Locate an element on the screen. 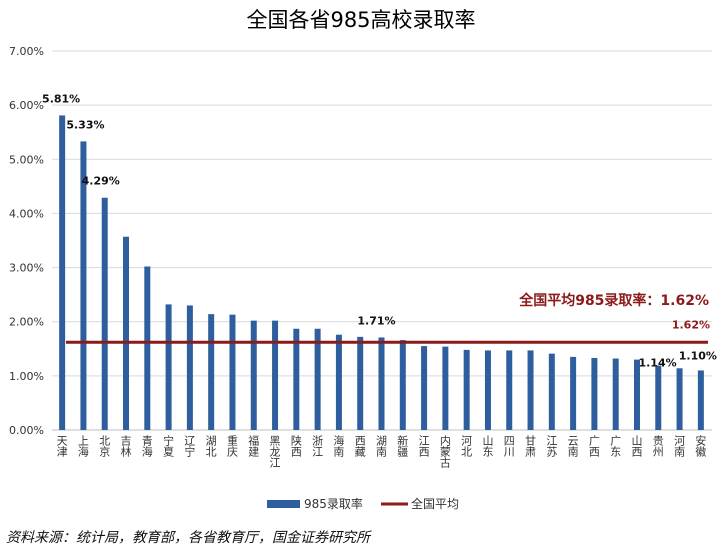 This screenshot has height=554, width=722. x-tick-label: 云南 is located at coordinates (572, 446).